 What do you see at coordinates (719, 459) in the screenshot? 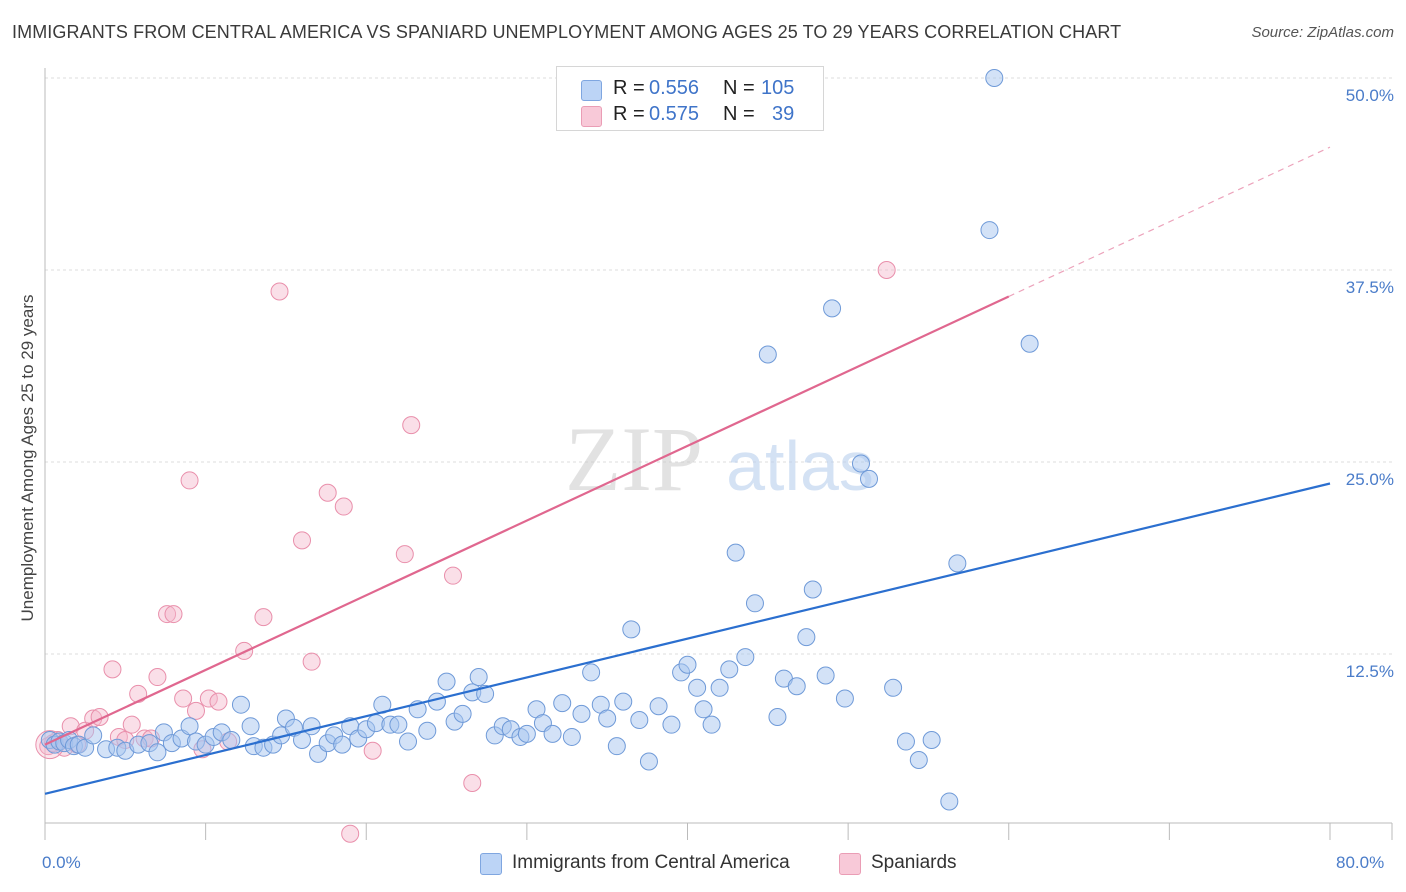
I see `watermark: ZIP atlas` at bounding box center [719, 459].